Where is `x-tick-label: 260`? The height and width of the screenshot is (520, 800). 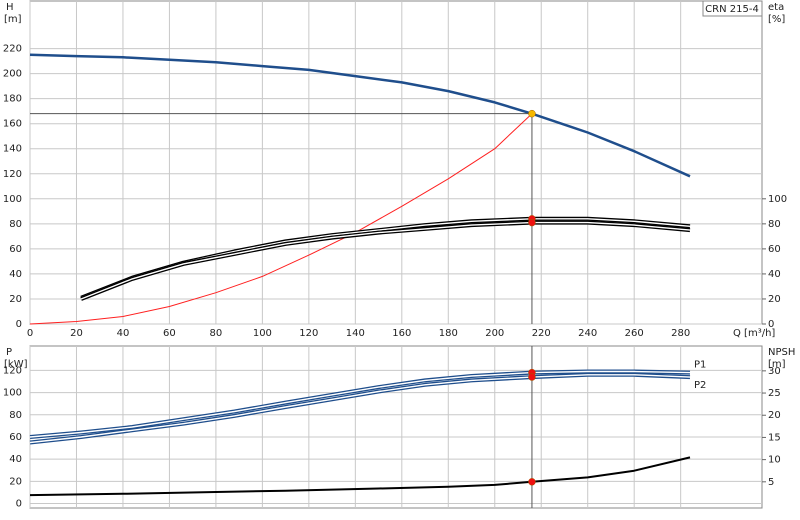
x-tick-label: 260 is located at coordinates (634, 333).